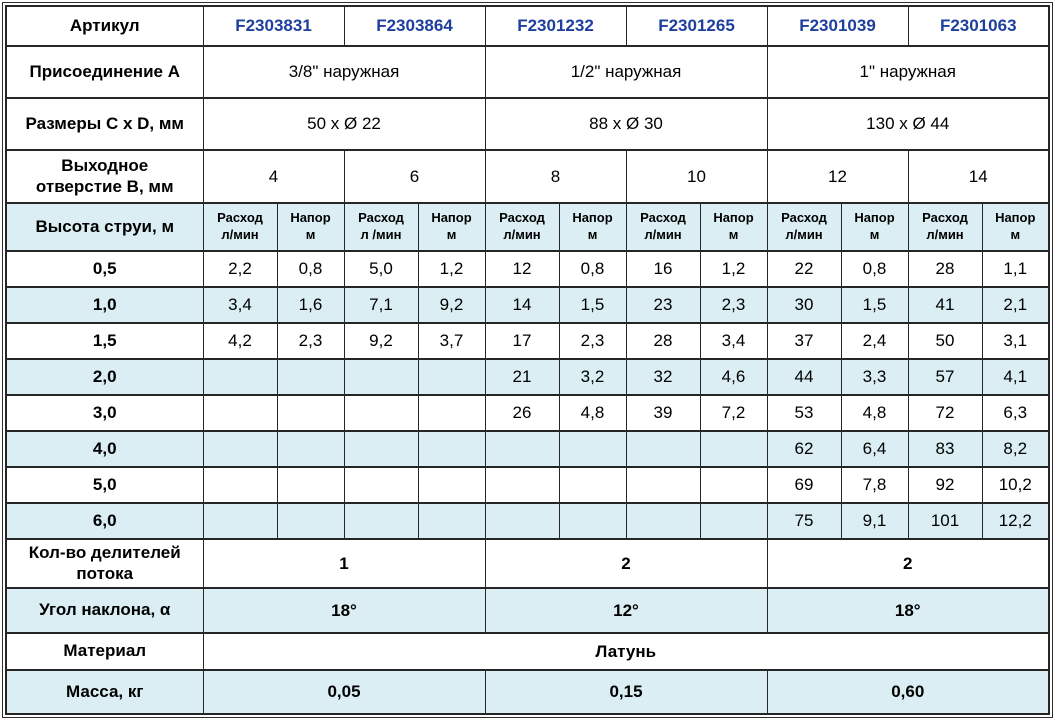 The image size is (1060, 726). Describe the element at coordinates (522, 305) in the screenshot. I see `data-cell: 14` at that location.